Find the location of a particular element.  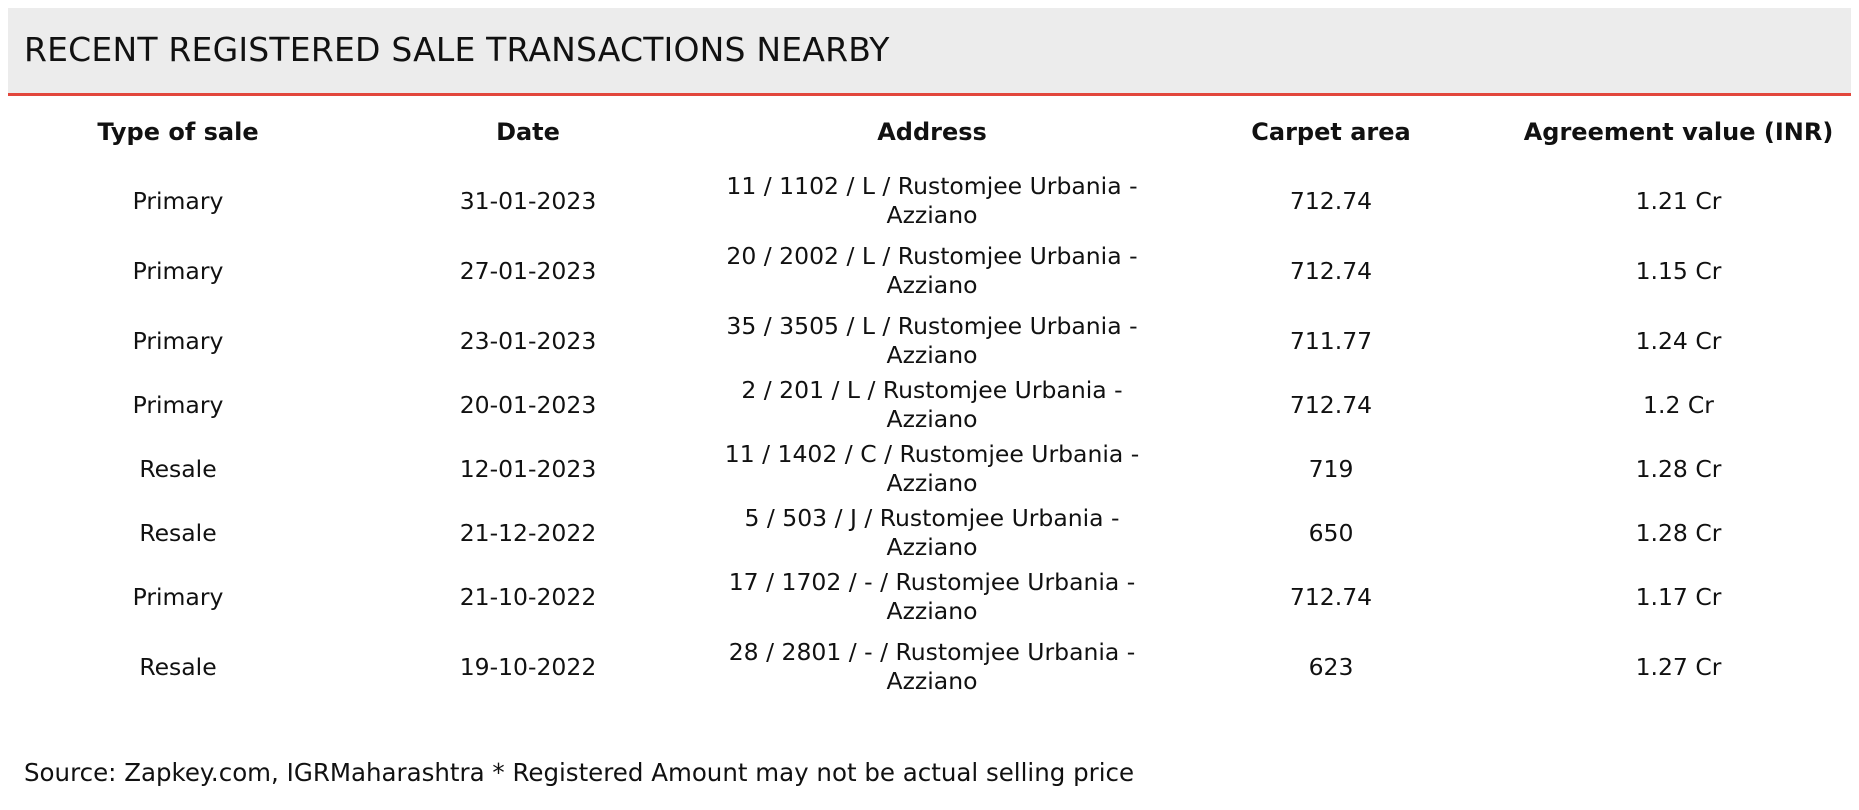

header-type-of-sale: Type of sale is located at coordinates (178, 132).